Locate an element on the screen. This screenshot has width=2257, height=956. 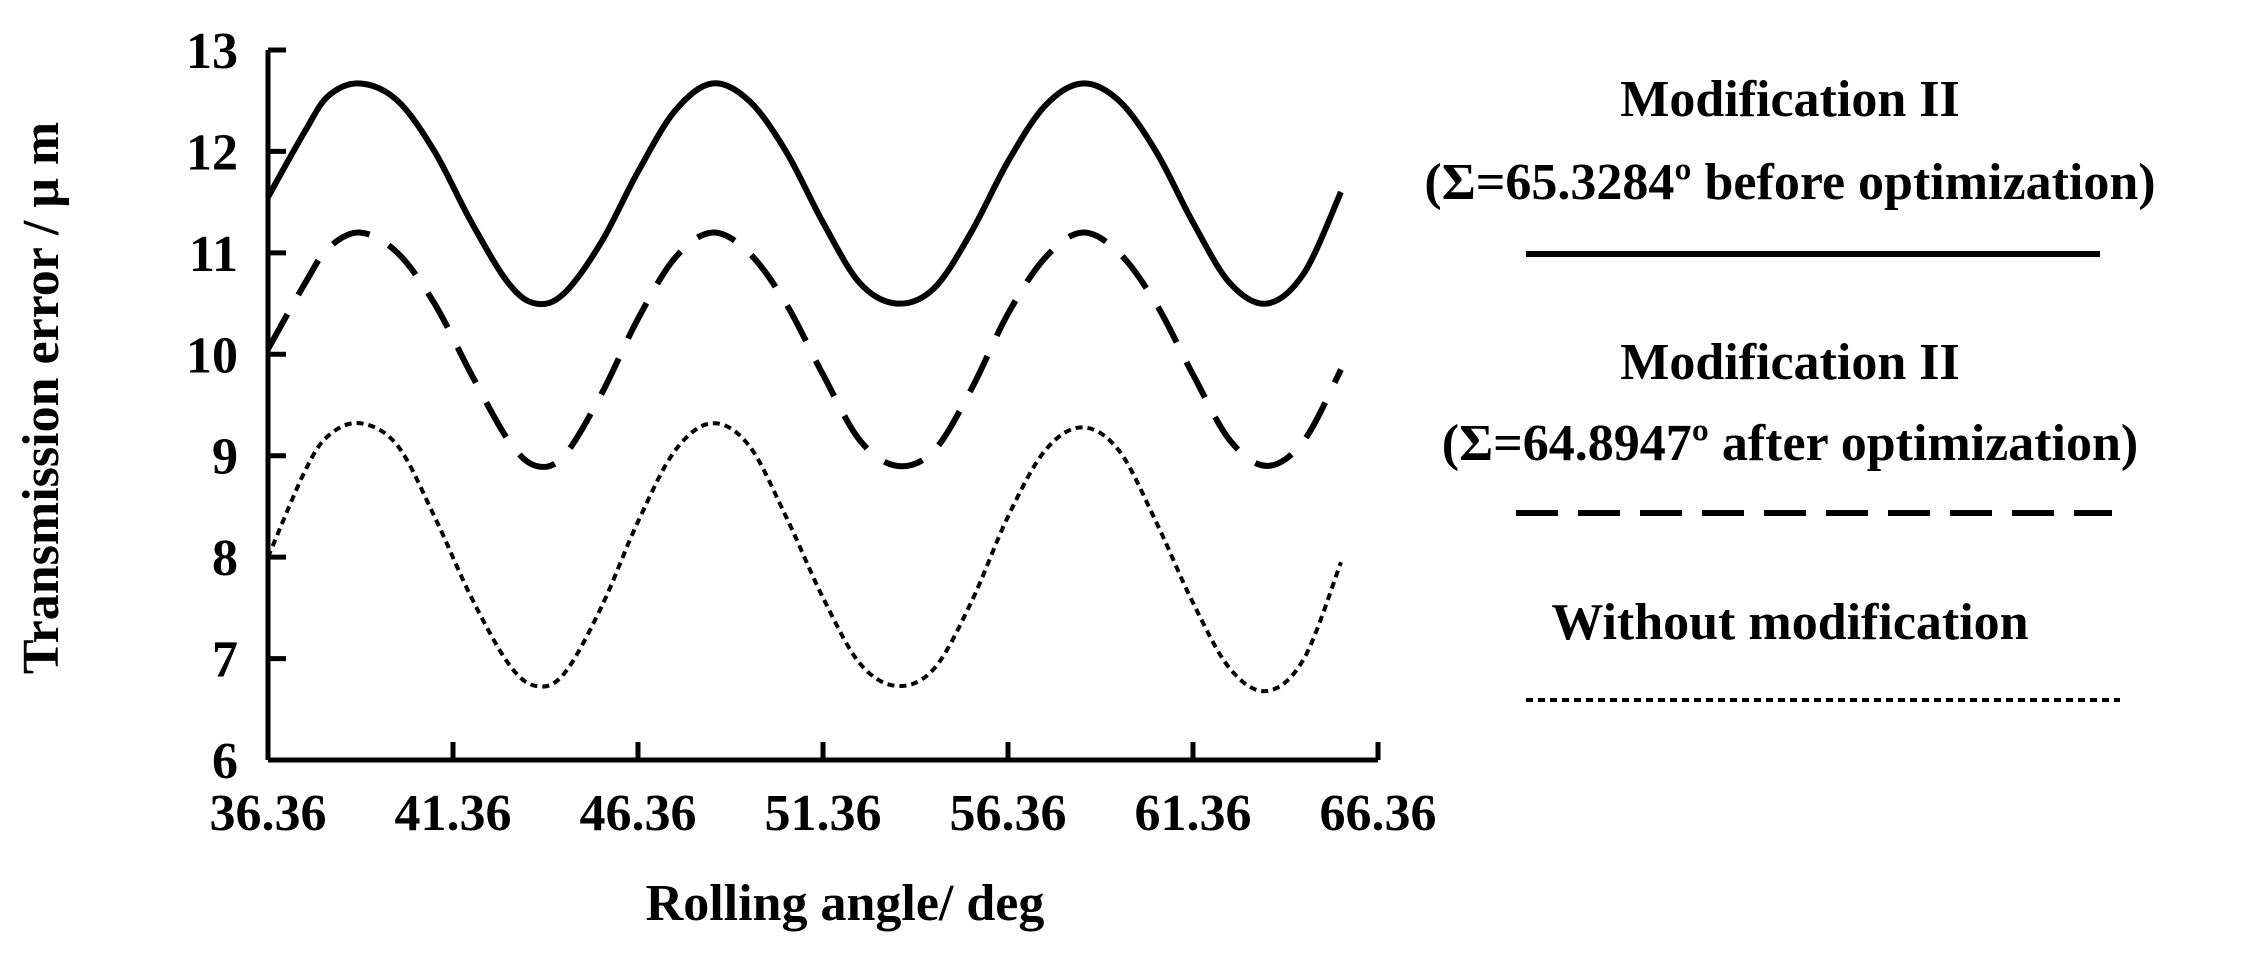
x-axis-label: Rolling angle/ deg is located at coordinates (845, 903).